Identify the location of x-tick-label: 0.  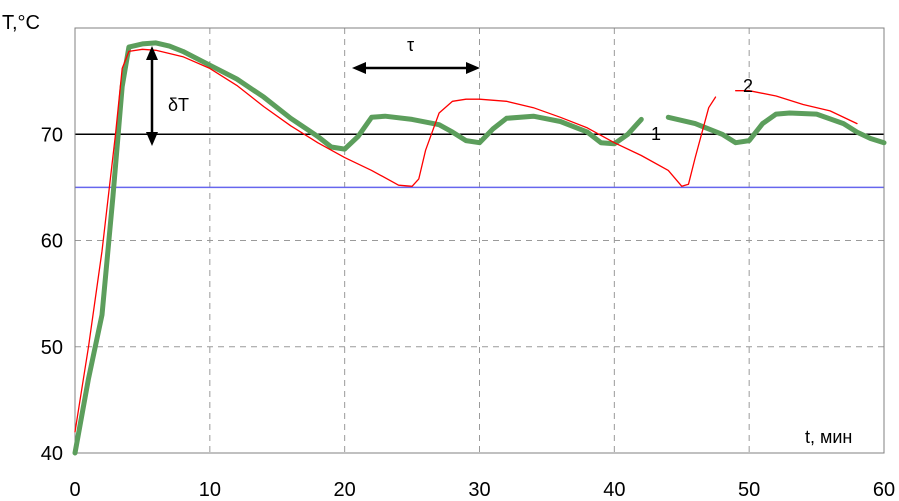
(74, 490).